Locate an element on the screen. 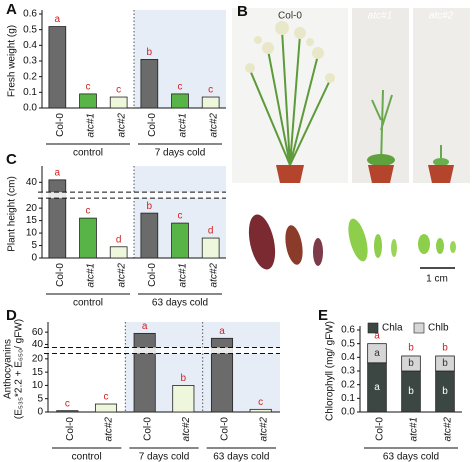 The image size is (474, 462). photo-label: Col-0 is located at coordinates (290, 16).